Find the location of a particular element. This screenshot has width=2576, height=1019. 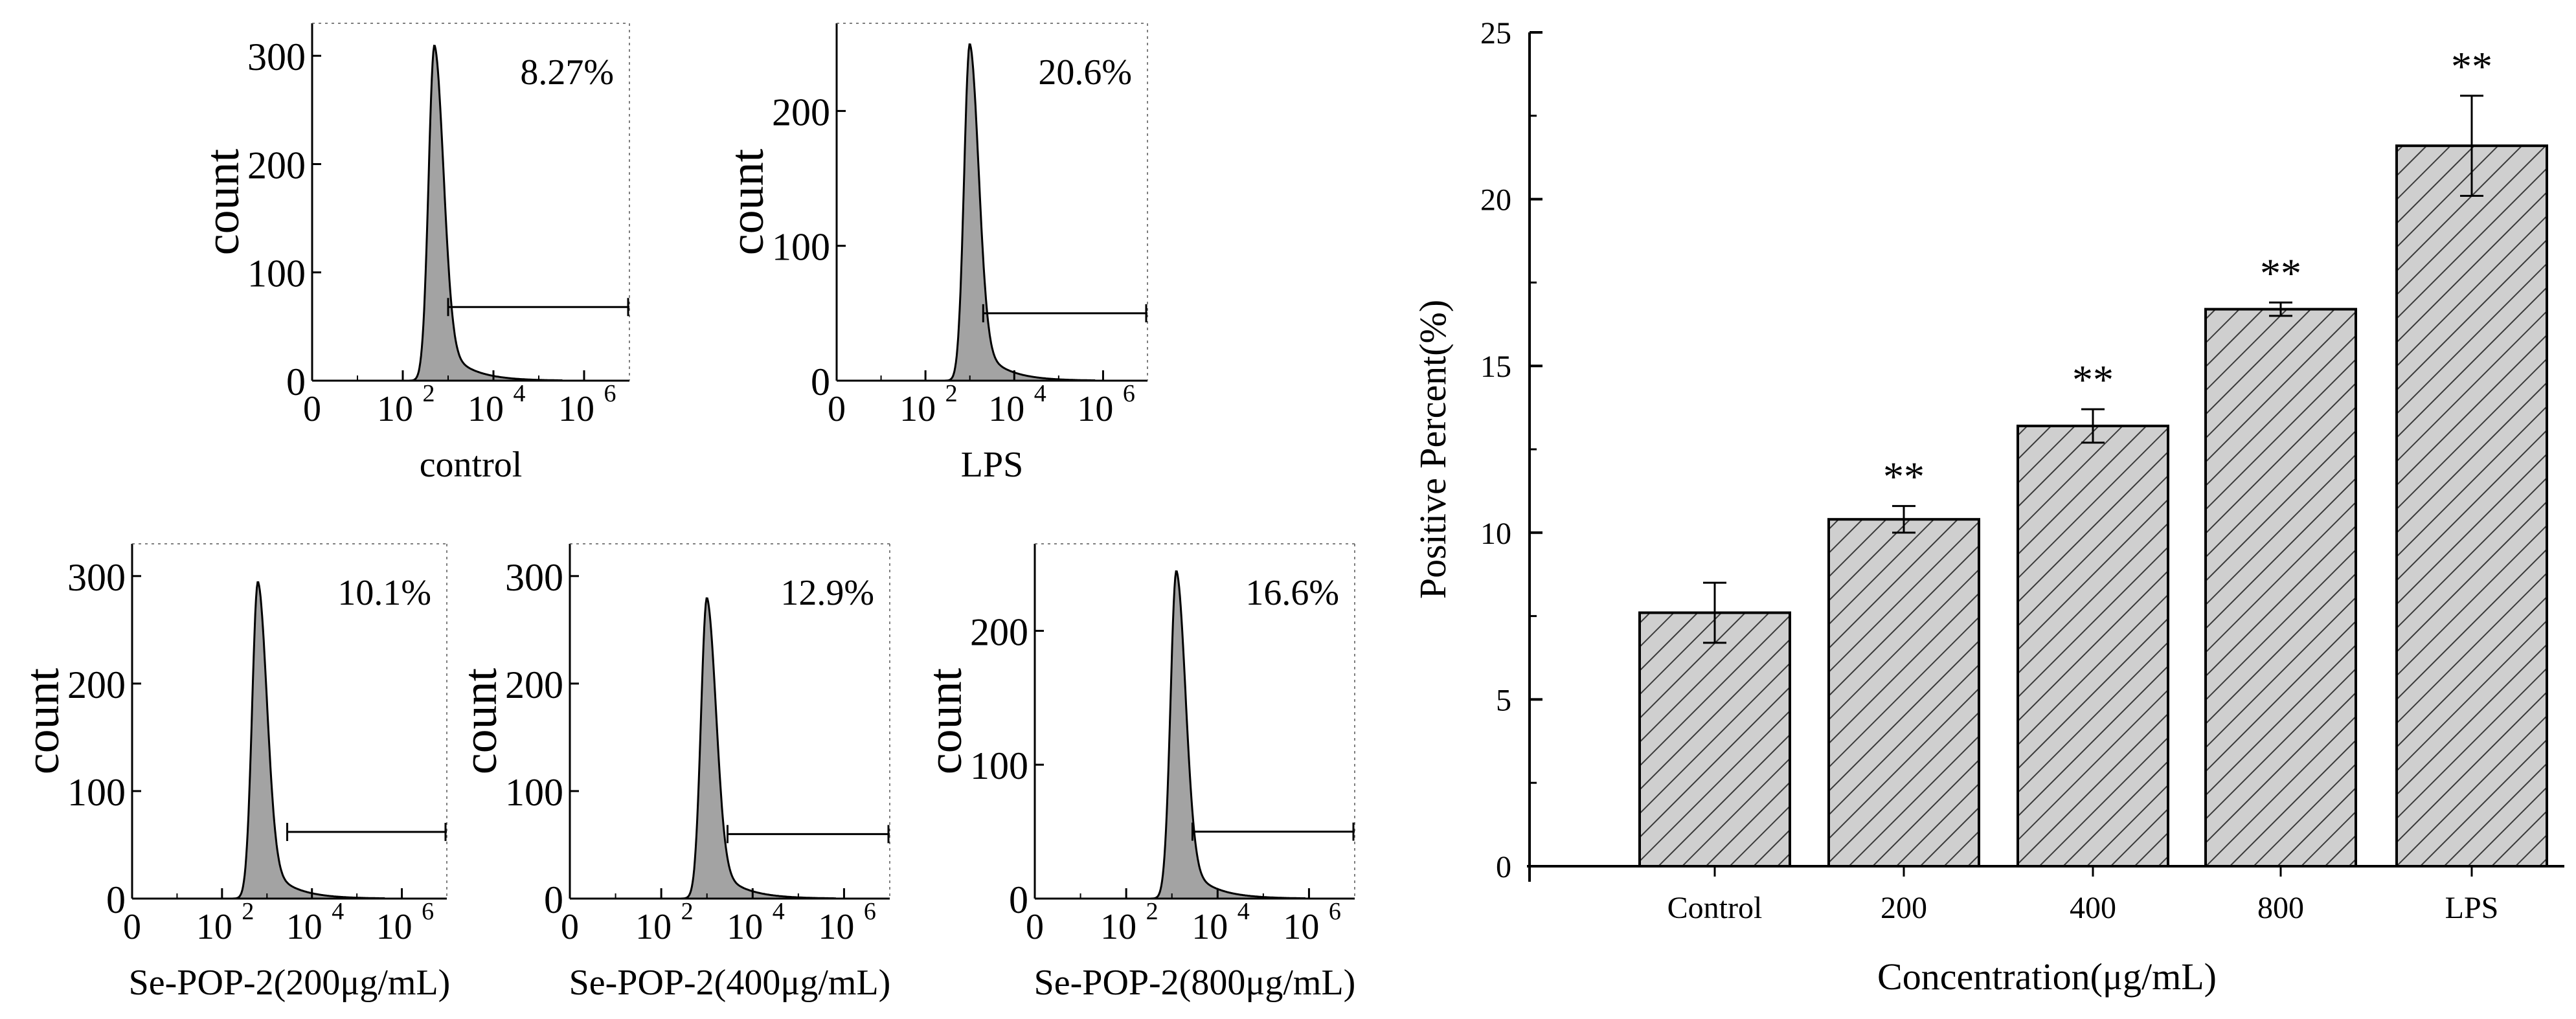

x-axis-title: Se-POP-2(800μg/mL) is located at coordinates (1195, 983).